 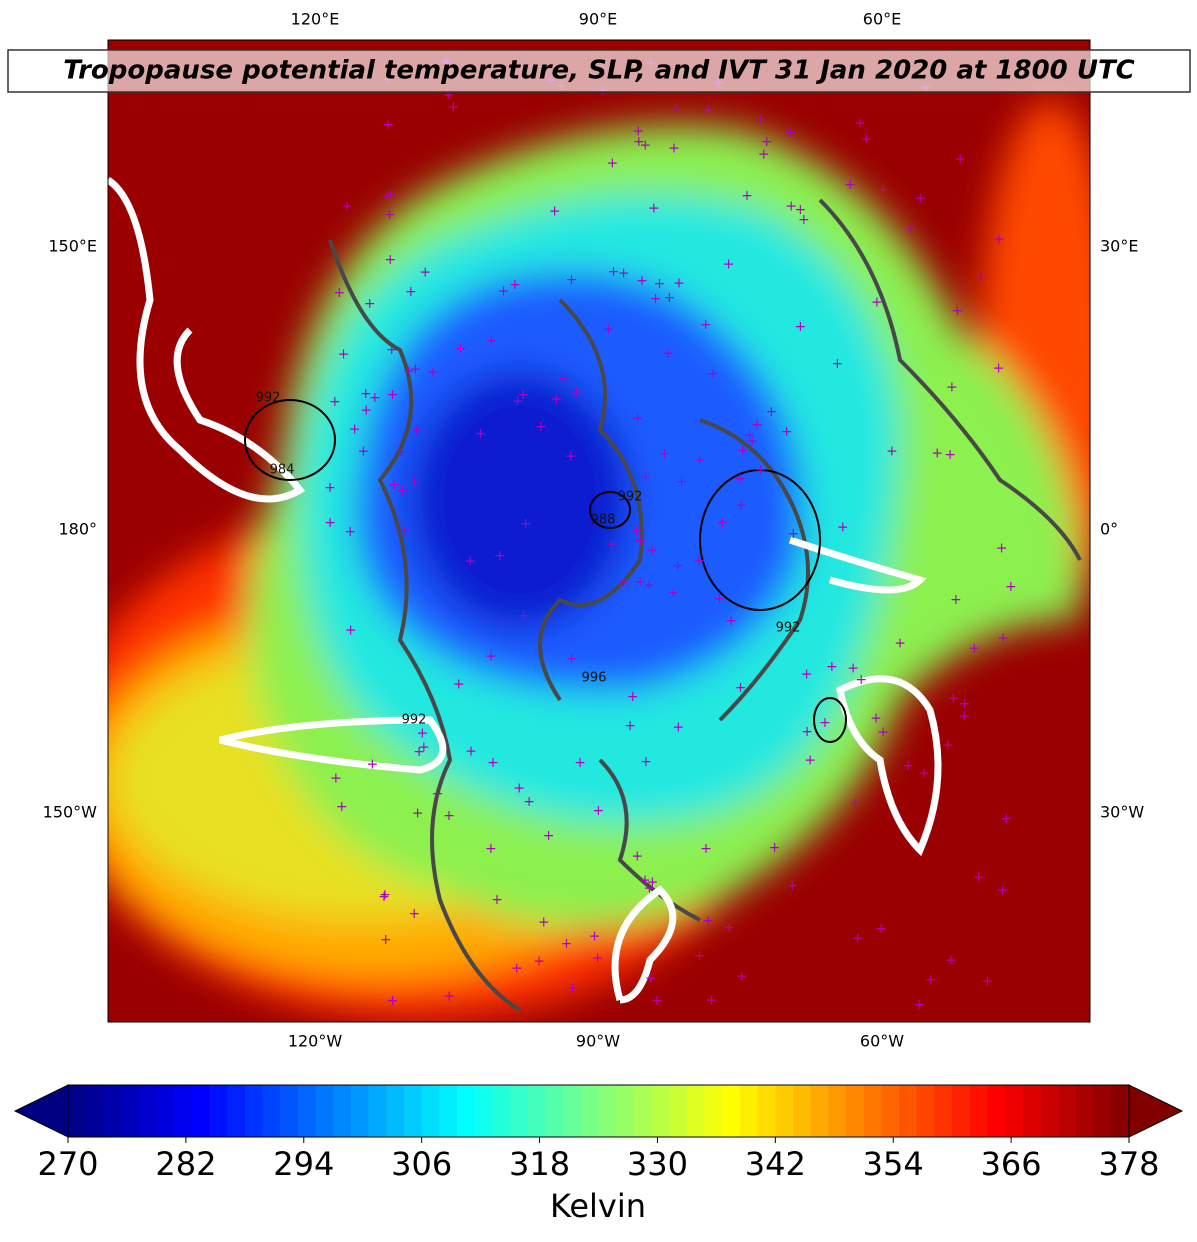 I want to click on lon-label: 60°W, so click(x=882, y=1041).